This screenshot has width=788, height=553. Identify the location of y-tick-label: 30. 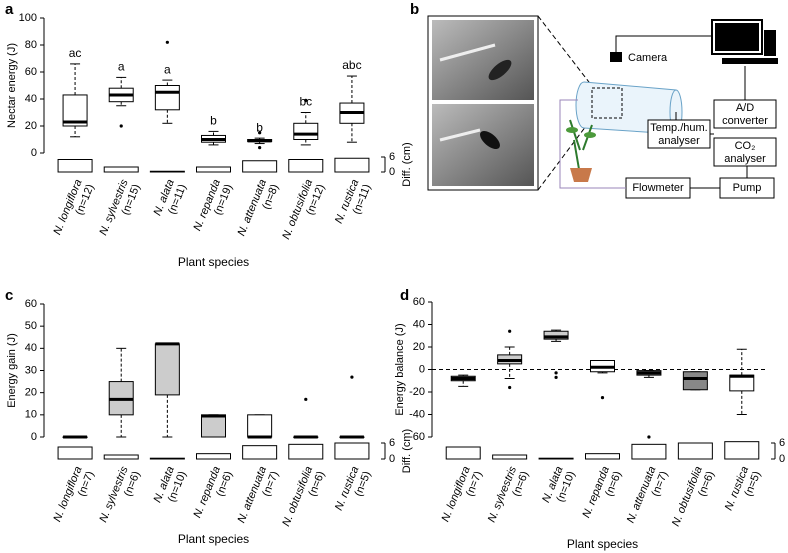
(31, 370).